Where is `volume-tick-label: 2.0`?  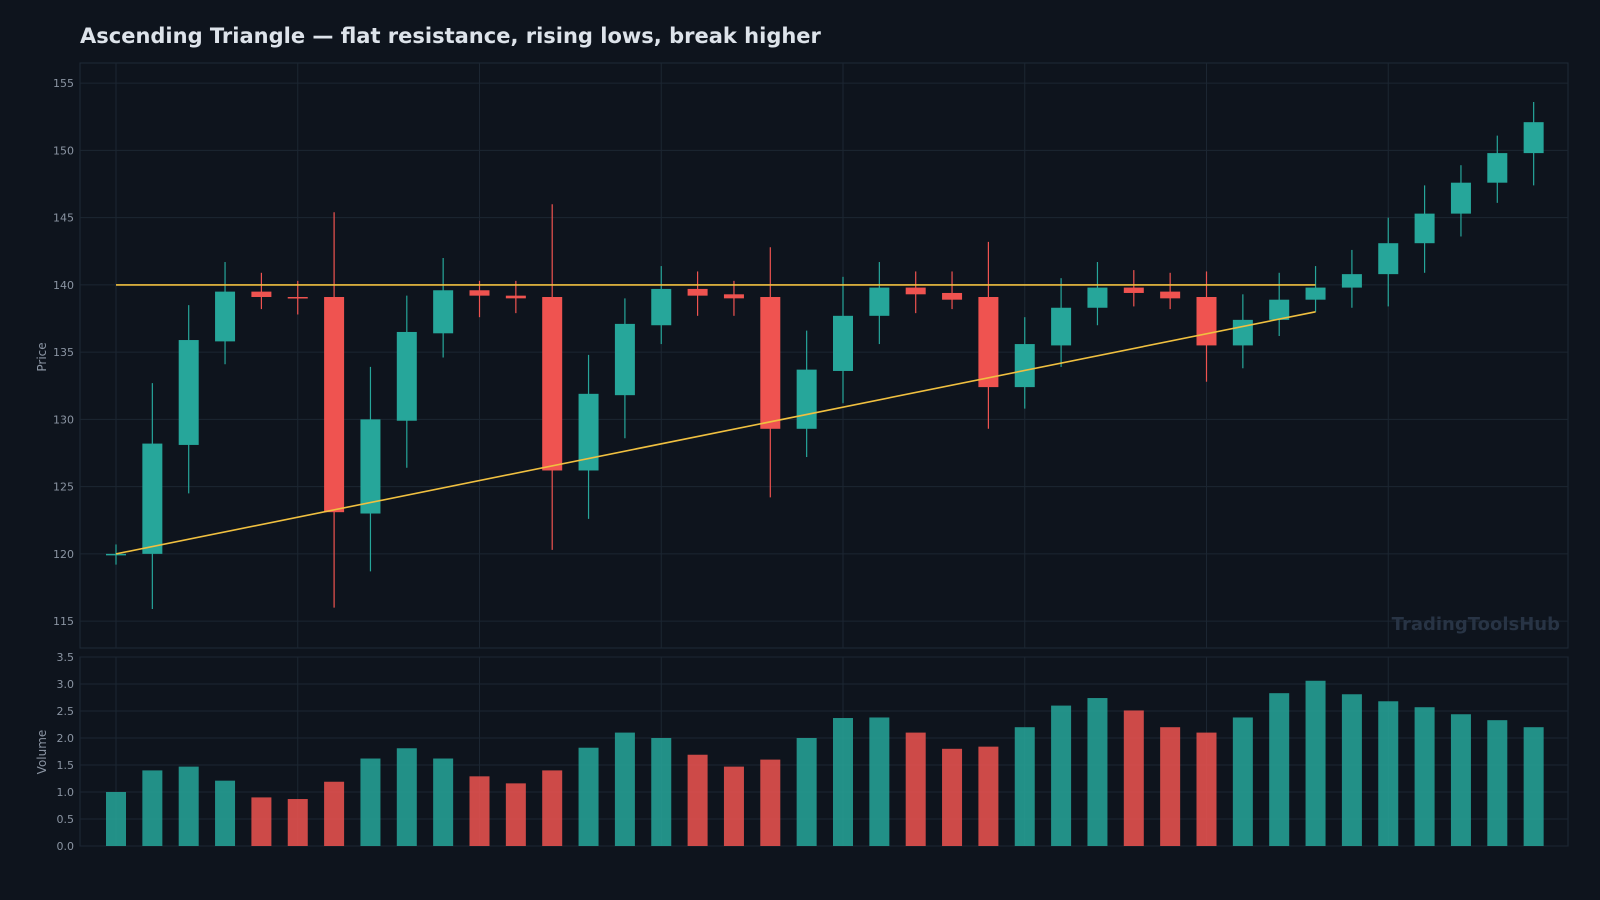 volume-tick-label: 2.0 is located at coordinates (66, 738).